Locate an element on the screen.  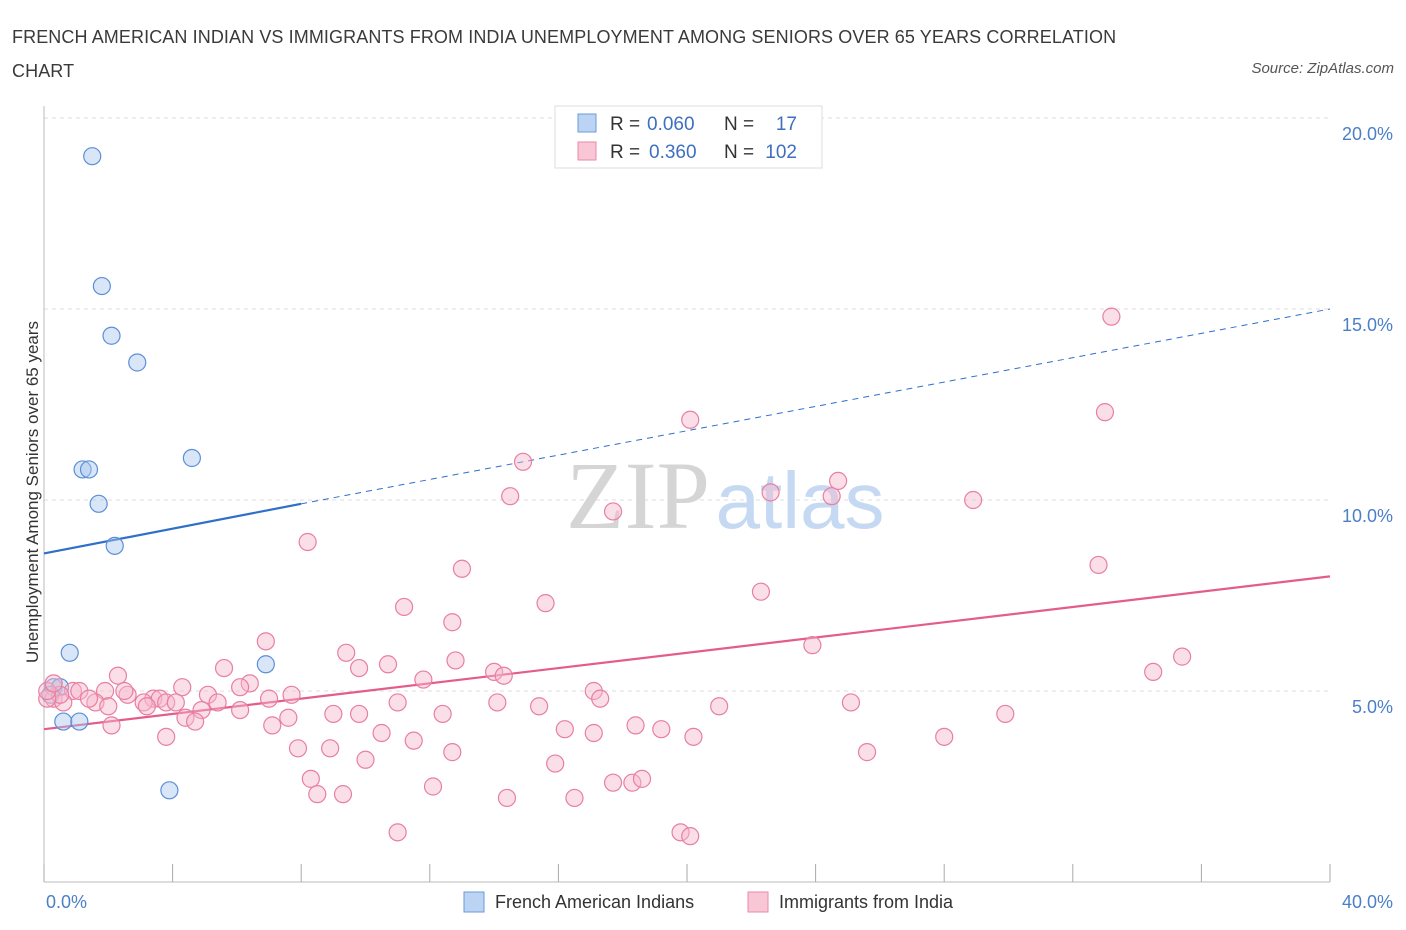
x-tick-labels: 0.0% 40.0% is located at coordinates (719, 902).